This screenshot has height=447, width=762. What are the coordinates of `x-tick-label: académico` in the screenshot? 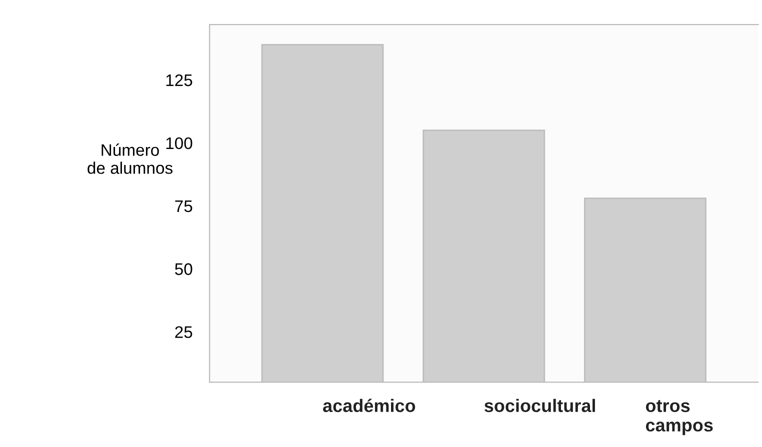 It's located at (369, 405).